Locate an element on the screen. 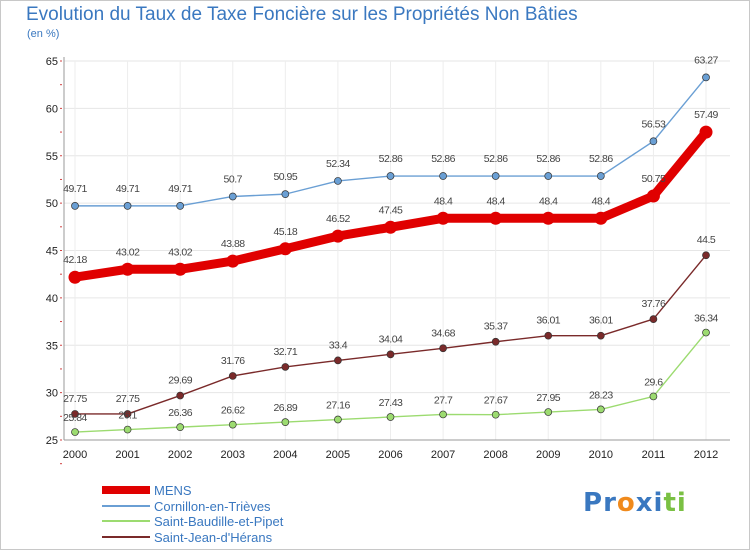 The height and width of the screenshot is (550, 750). x-tick-label-2004: 2004 is located at coordinates (285, 455).